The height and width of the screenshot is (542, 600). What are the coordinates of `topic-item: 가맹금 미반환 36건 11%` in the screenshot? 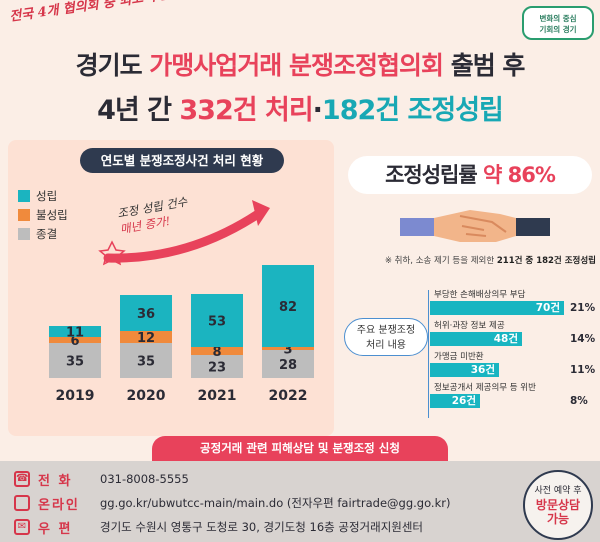 It's located at (514, 365).